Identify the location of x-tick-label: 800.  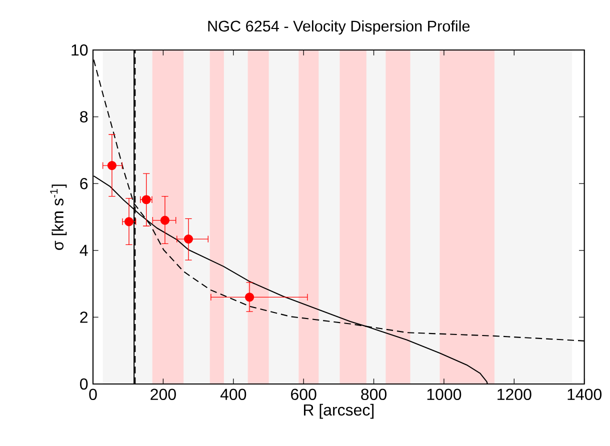
(373, 394).